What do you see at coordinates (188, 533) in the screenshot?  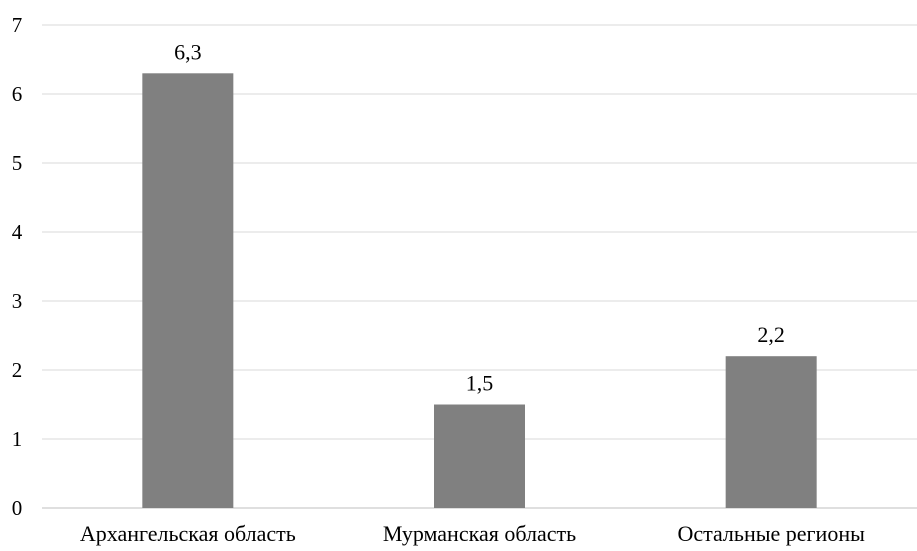 I see `x-category-label: Архангельская область` at bounding box center [188, 533].